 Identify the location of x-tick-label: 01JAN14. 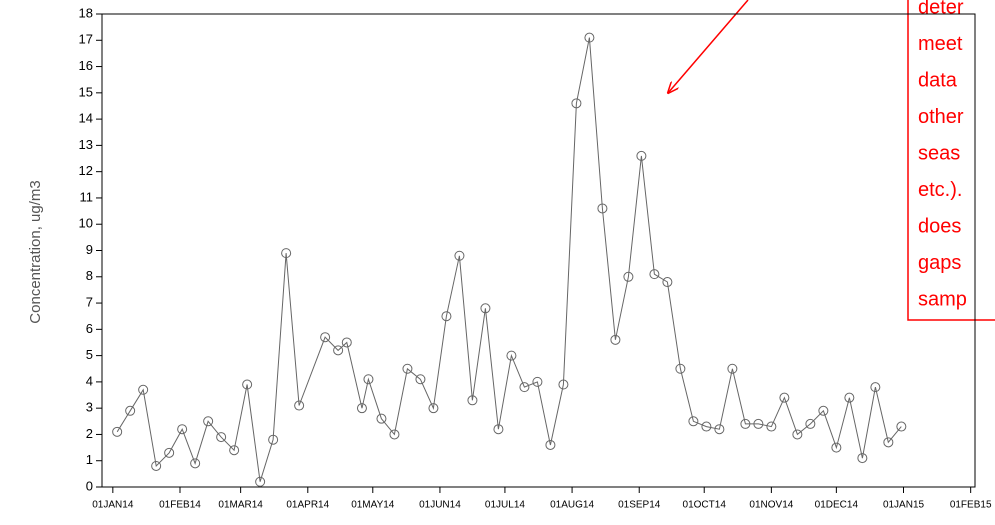
(113, 505).